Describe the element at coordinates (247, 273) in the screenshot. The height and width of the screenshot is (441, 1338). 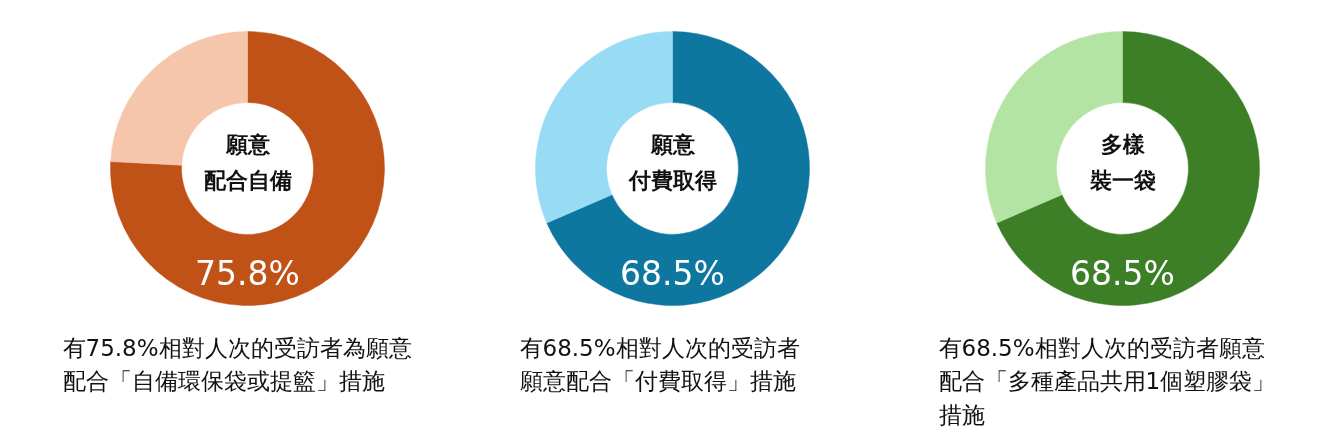
I see `data-label: 75.8%` at that location.